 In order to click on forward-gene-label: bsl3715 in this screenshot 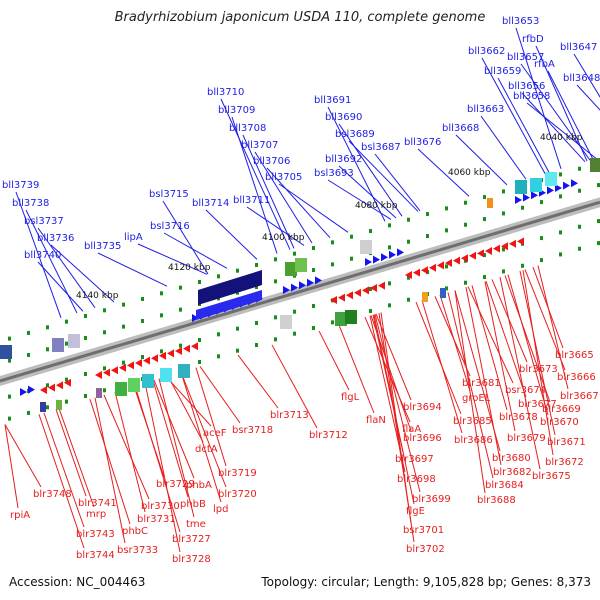, I will do `click(169, 194)`.